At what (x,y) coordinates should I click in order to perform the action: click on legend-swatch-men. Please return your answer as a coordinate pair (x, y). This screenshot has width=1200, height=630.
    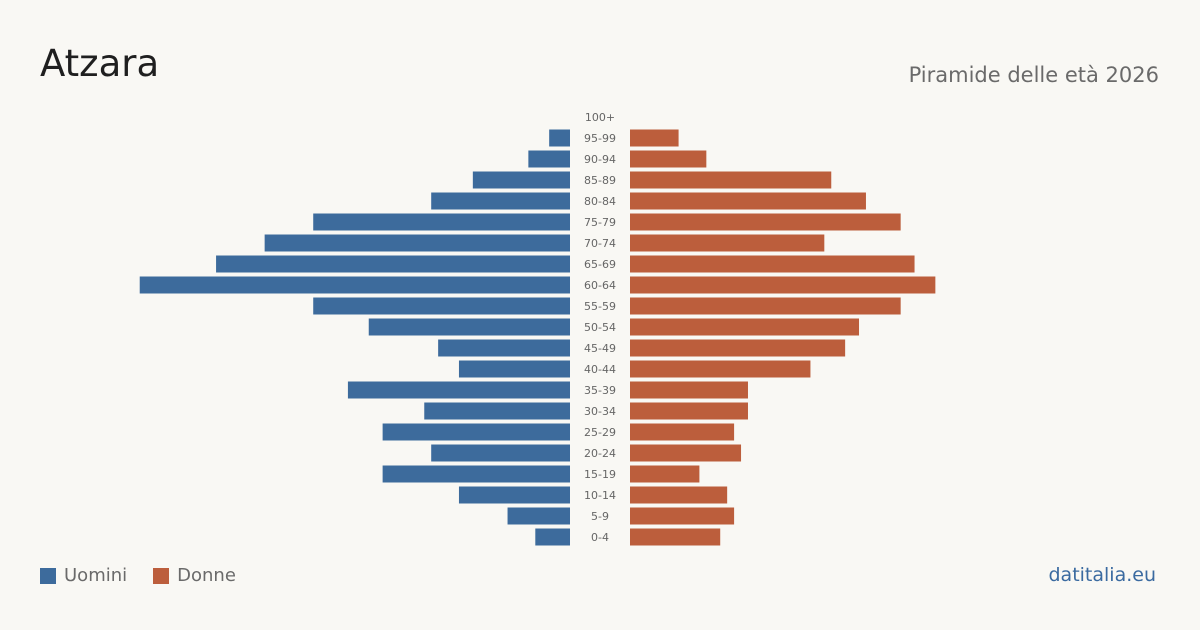
    Looking at the image, I should click on (48, 575).